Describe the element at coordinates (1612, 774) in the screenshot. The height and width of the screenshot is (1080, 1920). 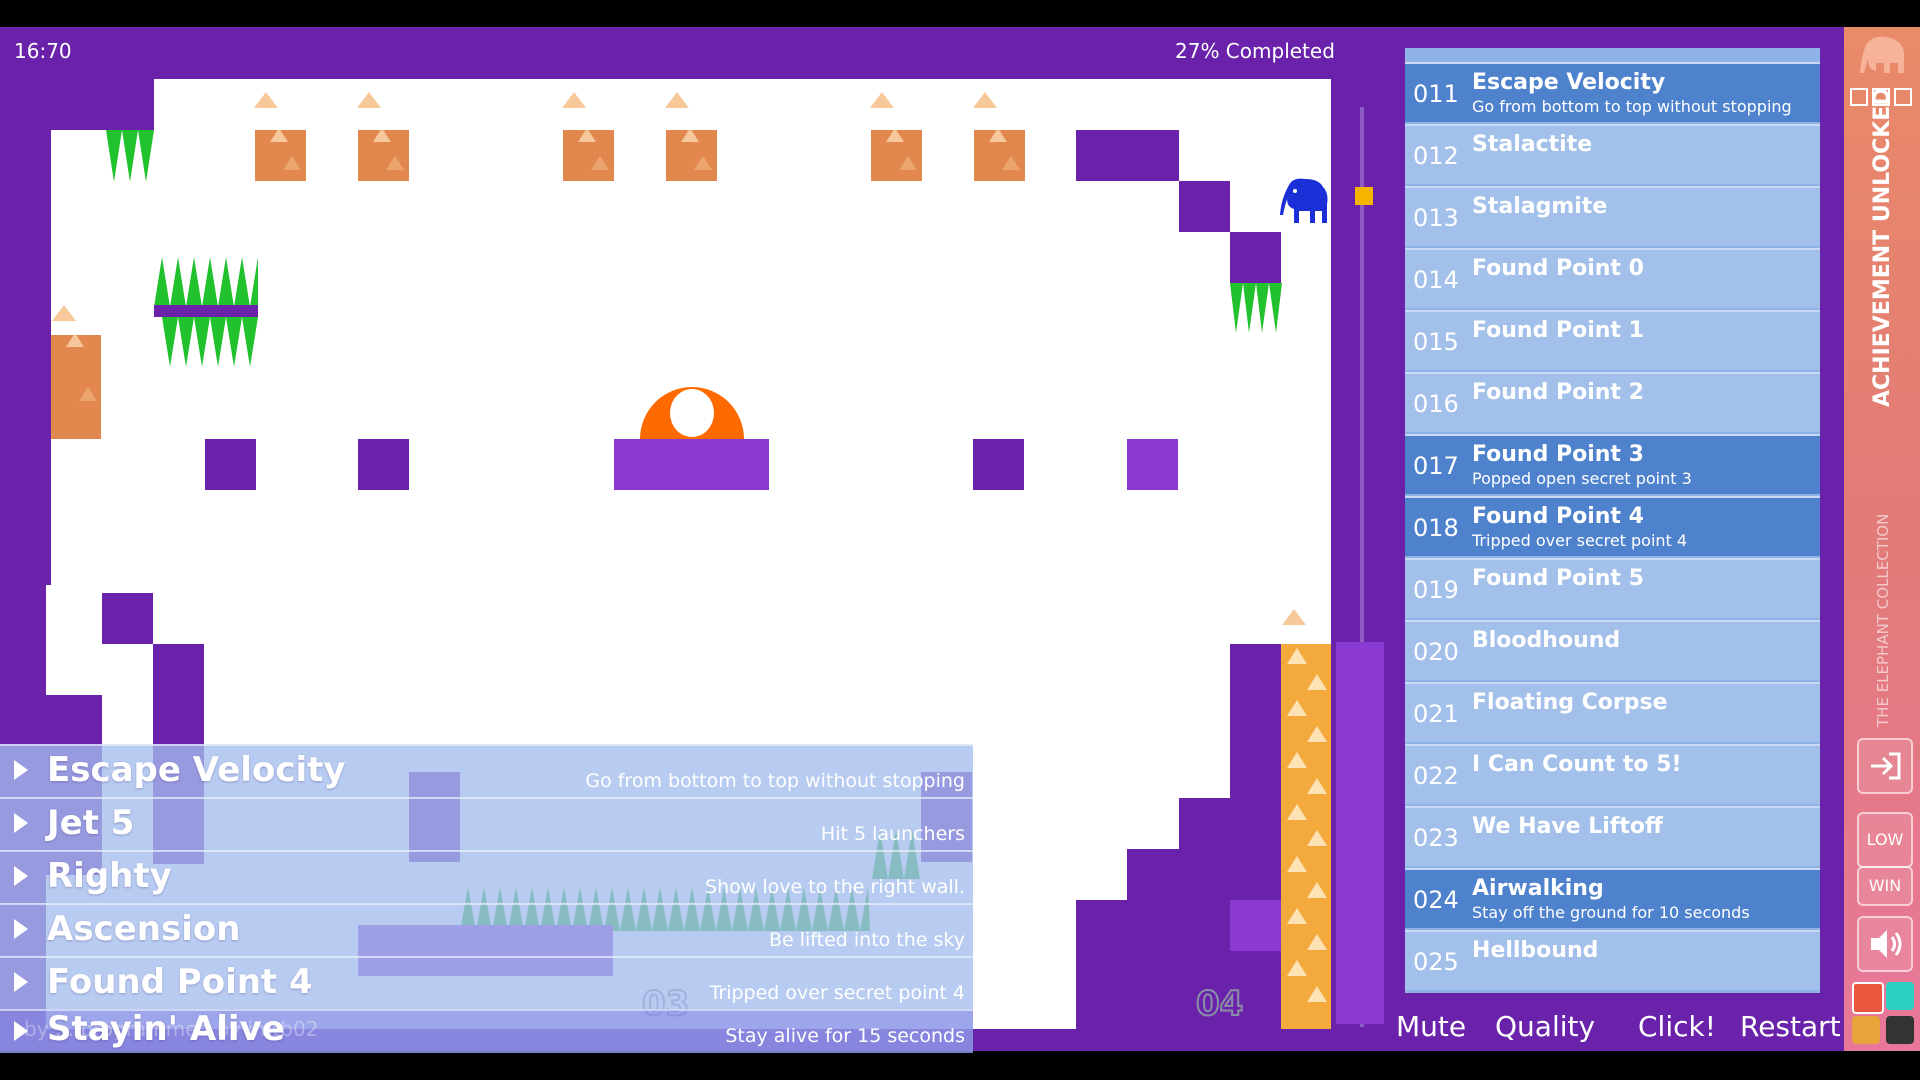
I see `list-item: 022 I Can Count to 5!` at that location.